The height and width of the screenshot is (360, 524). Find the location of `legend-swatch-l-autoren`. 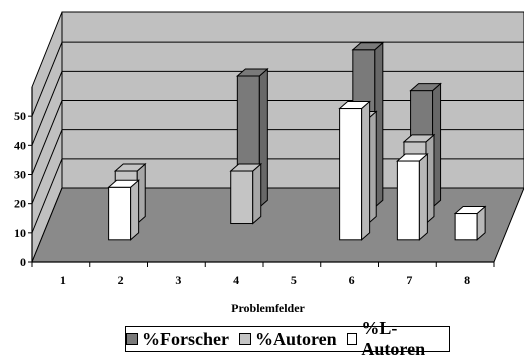

legend-swatch-l-autoren is located at coordinates (352, 339).